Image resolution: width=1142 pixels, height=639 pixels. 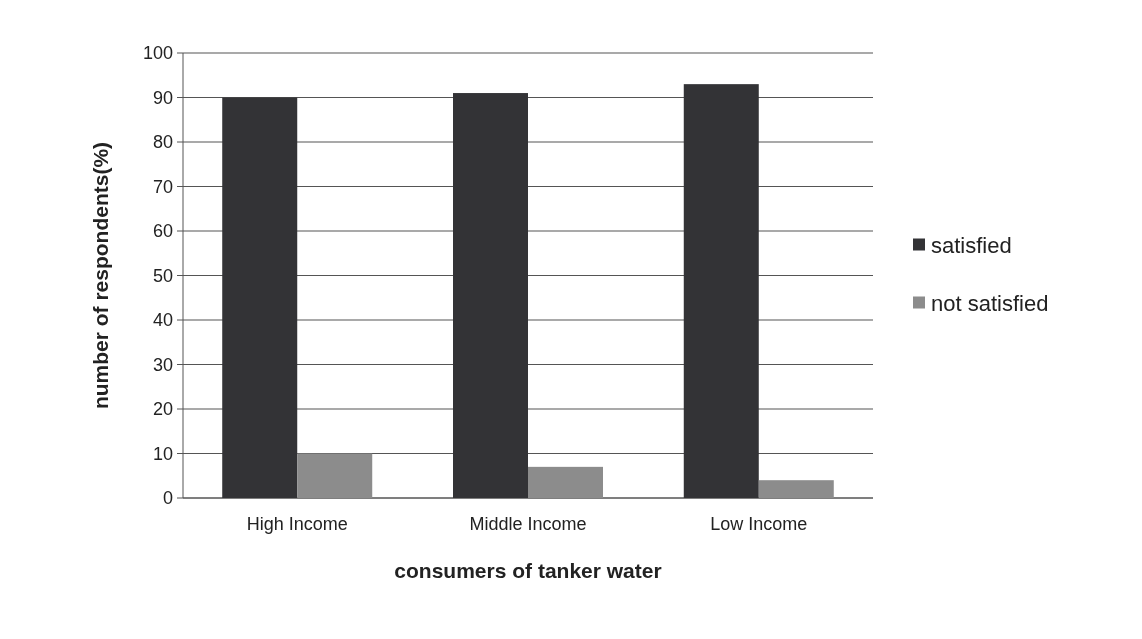 What do you see at coordinates (100, 275) in the screenshot?
I see `y-axis-title: number of respondents(%)` at bounding box center [100, 275].